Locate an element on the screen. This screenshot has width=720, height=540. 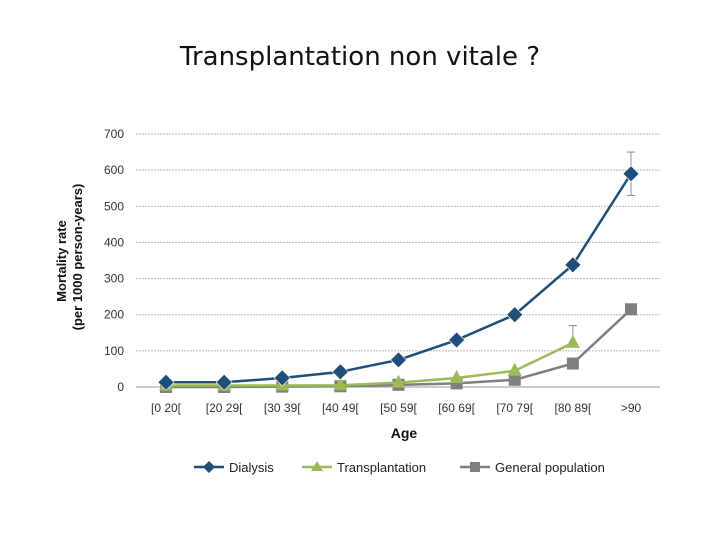
legend-label: Transplantation is located at coordinates (381, 467).